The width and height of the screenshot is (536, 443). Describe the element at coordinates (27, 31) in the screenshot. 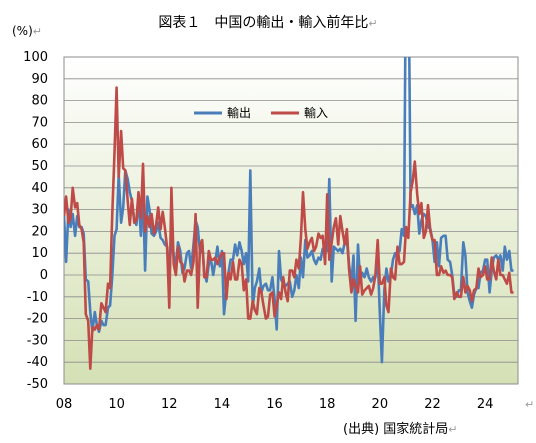

I see `y-unit-label: (%)↵` at that location.